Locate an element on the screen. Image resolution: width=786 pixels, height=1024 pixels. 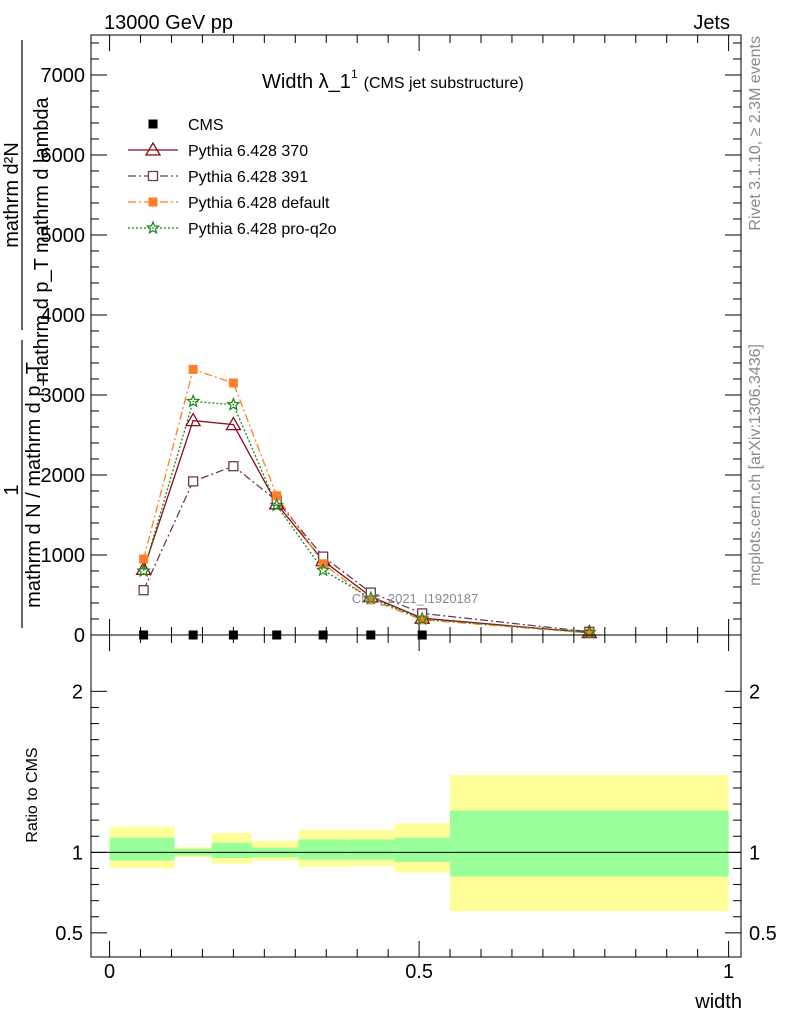
main-ytick-label: 5000 is located at coordinates (63, 236).